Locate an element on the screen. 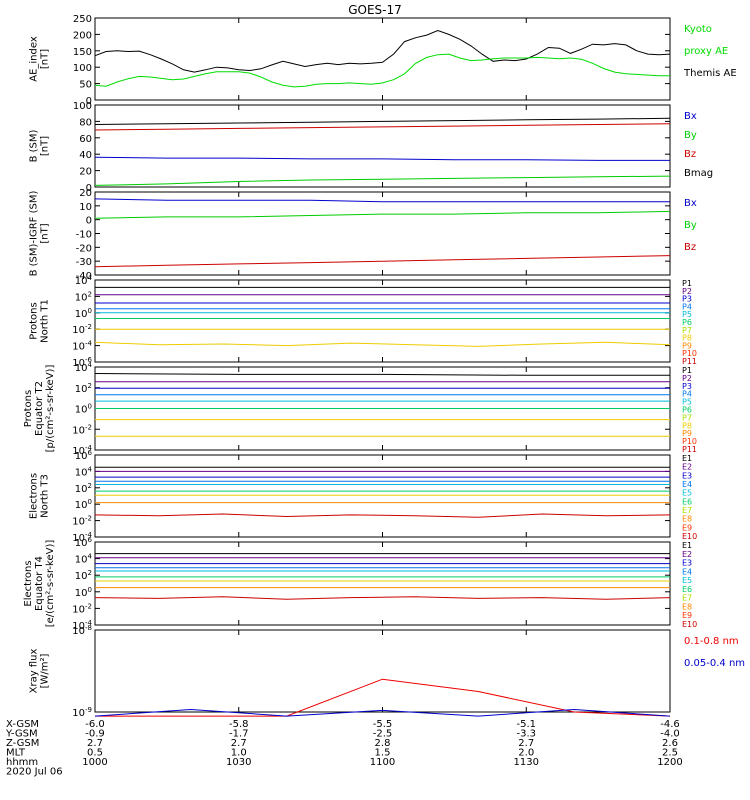 The width and height of the screenshot is (750, 800). legend-entry: 0.1-0.8 nm is located at coordinates (711, 641).